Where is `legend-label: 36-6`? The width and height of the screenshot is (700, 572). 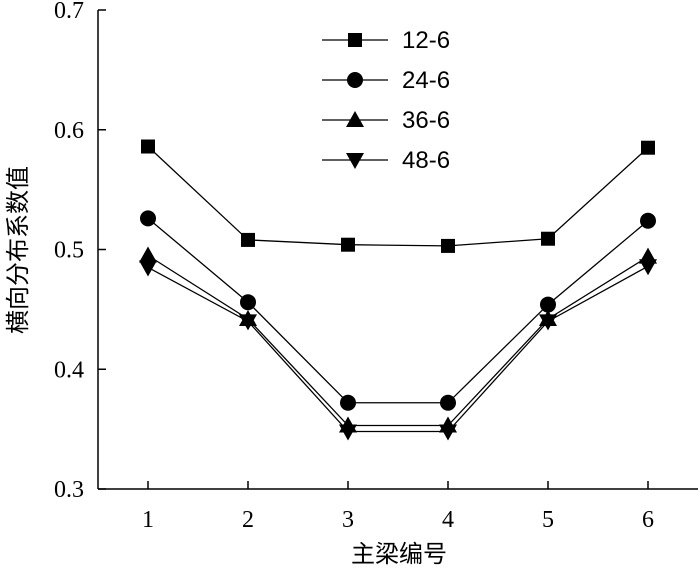 legend-label: 36-6 is located at coordinates (426, 120).